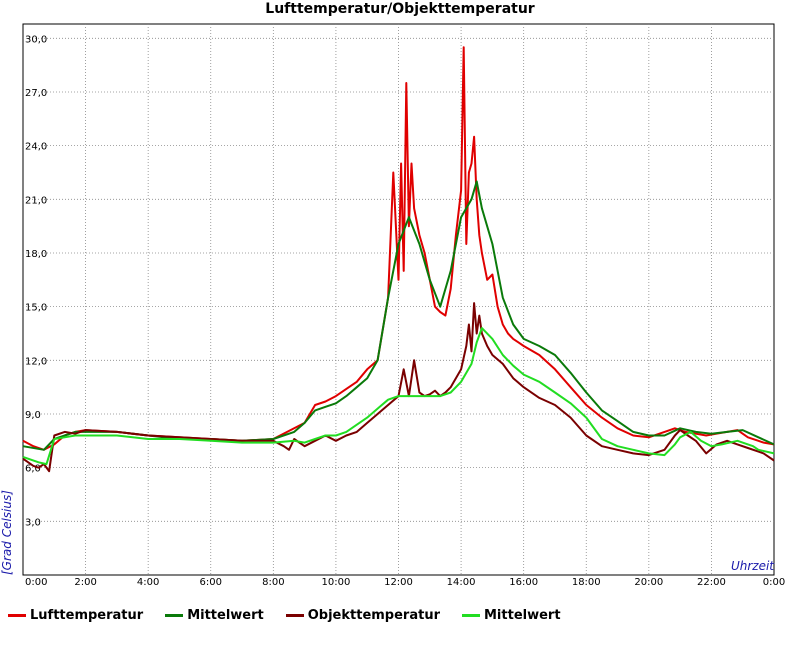  I want to click on legend-item-objekttemperatur: Objekttemperatur, so click(362, 615).